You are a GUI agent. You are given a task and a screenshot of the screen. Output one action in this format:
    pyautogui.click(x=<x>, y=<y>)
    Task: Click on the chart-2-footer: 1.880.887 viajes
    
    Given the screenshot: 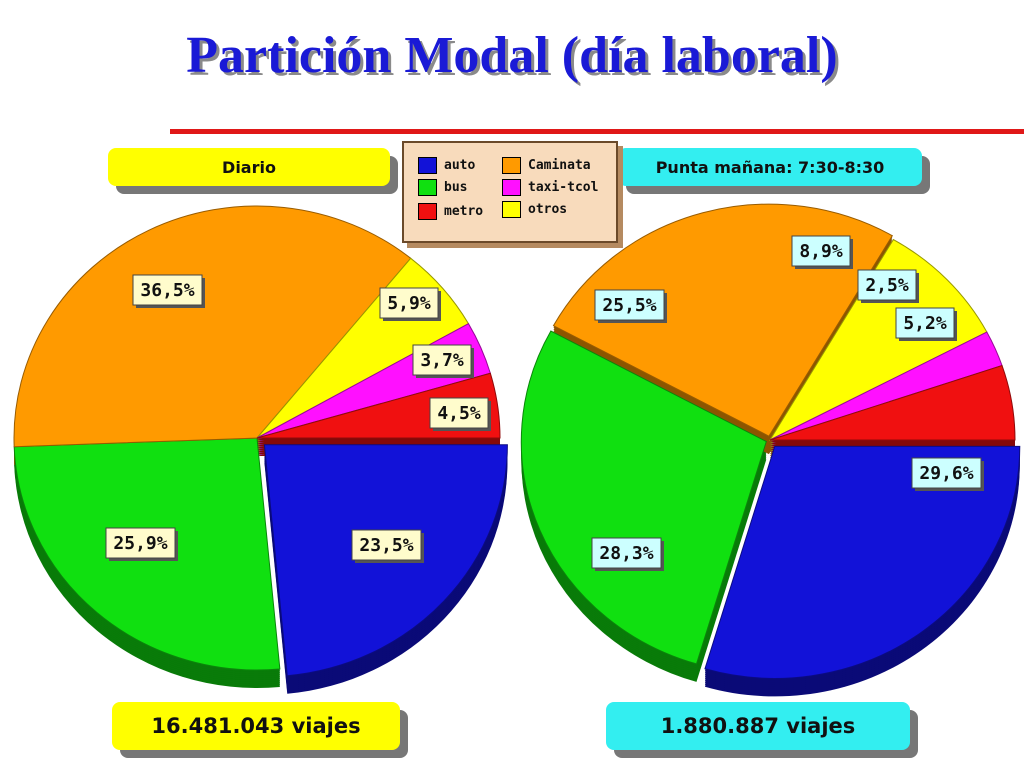 What is the action you would take?
    pyautogui.click(x=758, y=726)
    